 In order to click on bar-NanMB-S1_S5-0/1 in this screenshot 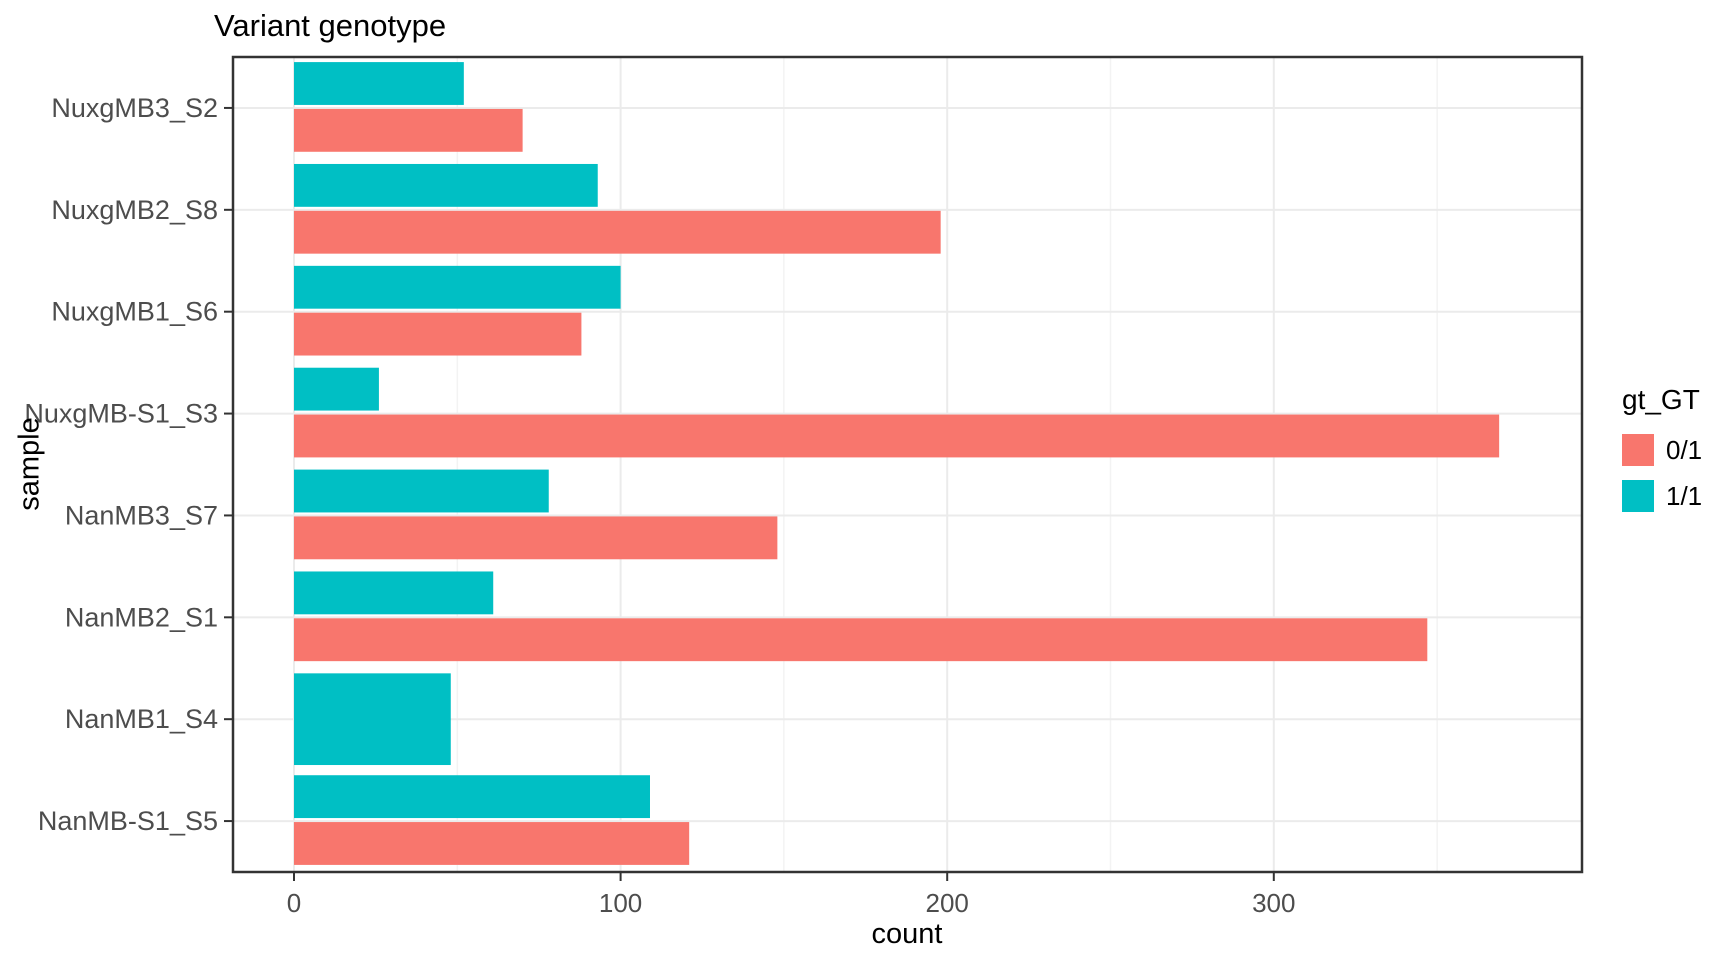, I will do `click(492, 843)`.